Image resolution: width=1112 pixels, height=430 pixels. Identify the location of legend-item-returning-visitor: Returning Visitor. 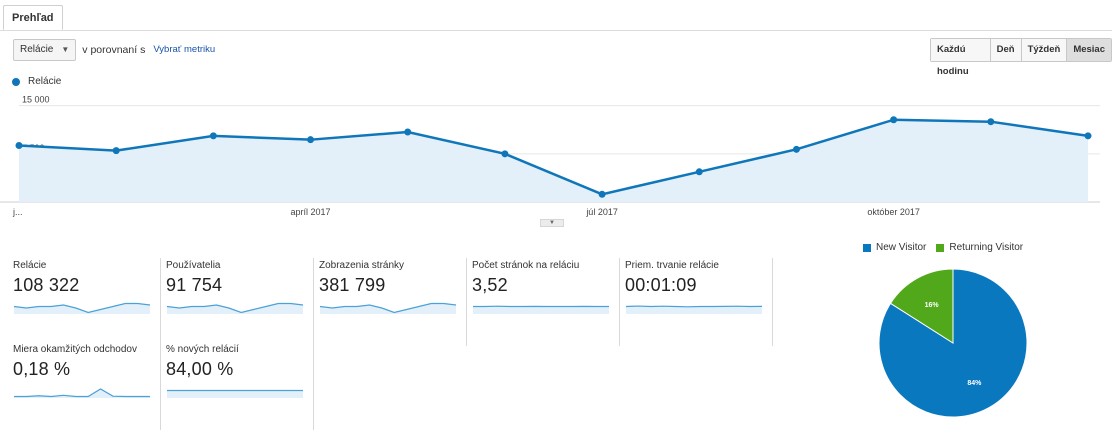
(979, 247).